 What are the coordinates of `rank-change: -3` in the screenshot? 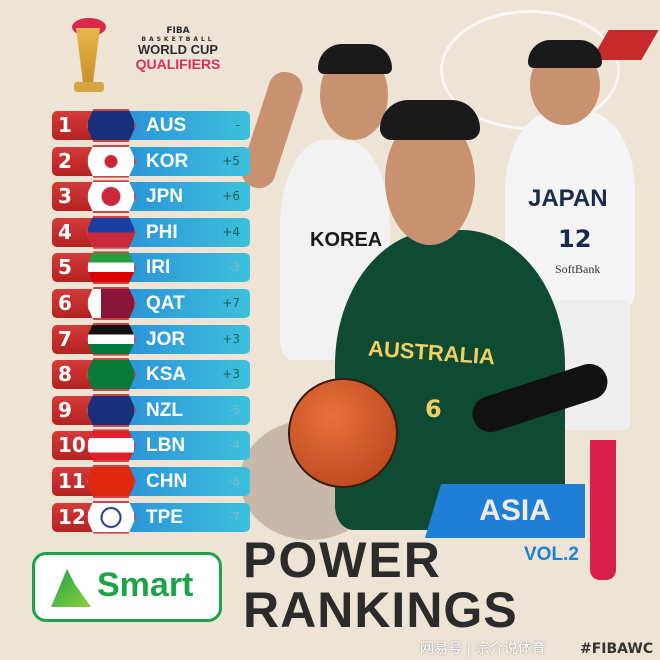 It's located at (234, 267).